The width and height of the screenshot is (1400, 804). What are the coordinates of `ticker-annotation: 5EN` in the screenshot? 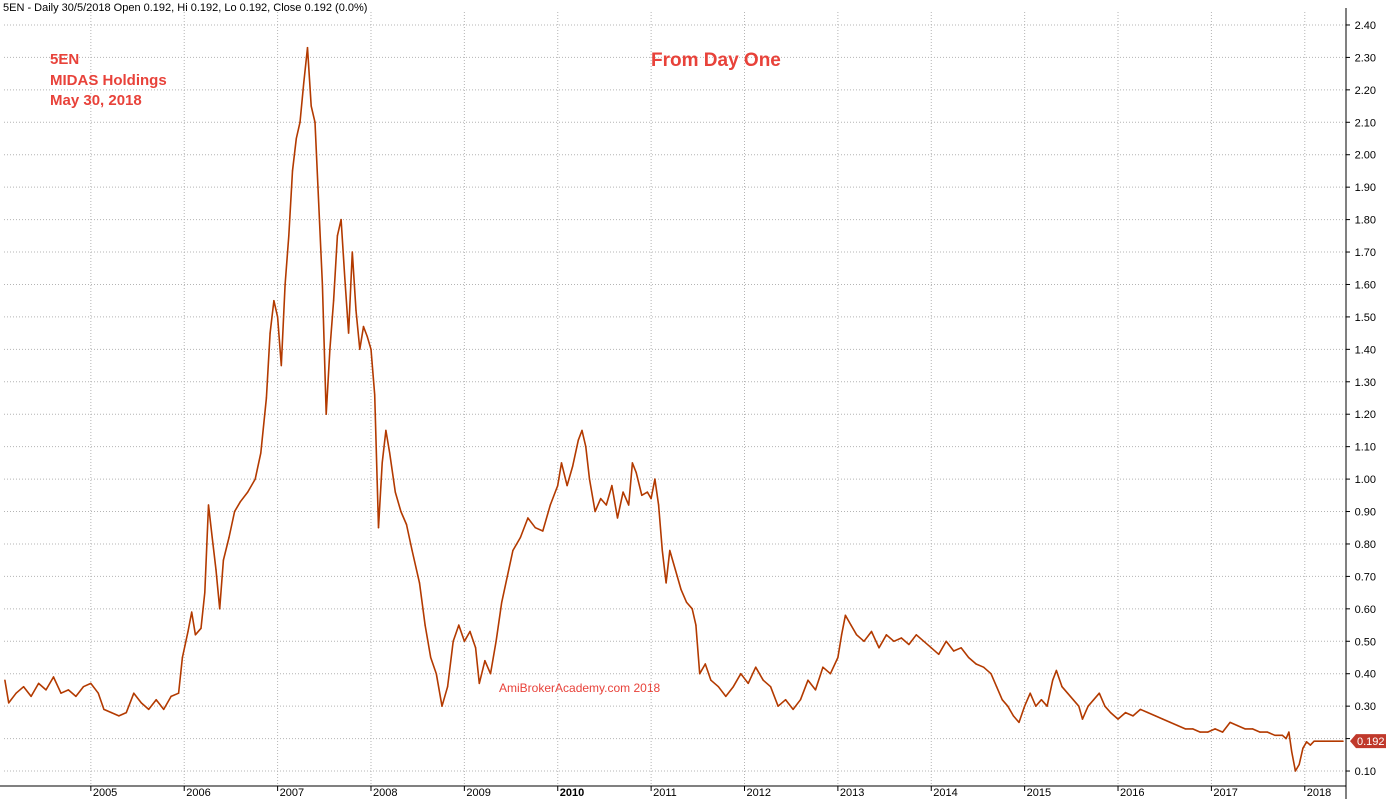 It's located at (64, 59).